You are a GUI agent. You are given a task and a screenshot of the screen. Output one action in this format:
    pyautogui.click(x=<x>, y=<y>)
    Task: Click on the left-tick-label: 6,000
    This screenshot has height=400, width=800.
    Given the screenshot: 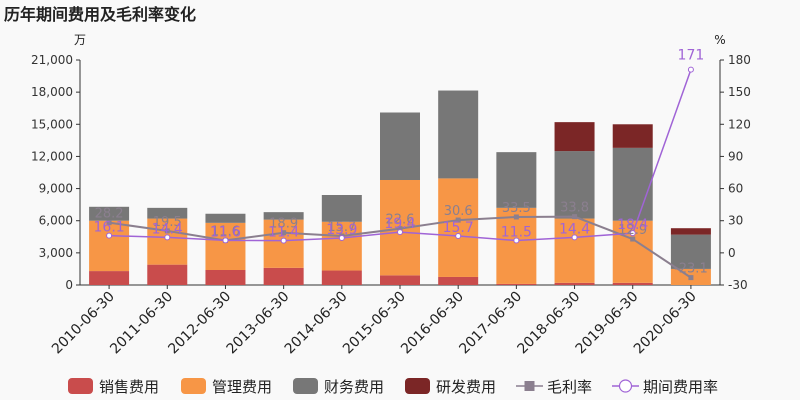 What is the action you would take?
    pyautogui.click(x=56, y=221)
    